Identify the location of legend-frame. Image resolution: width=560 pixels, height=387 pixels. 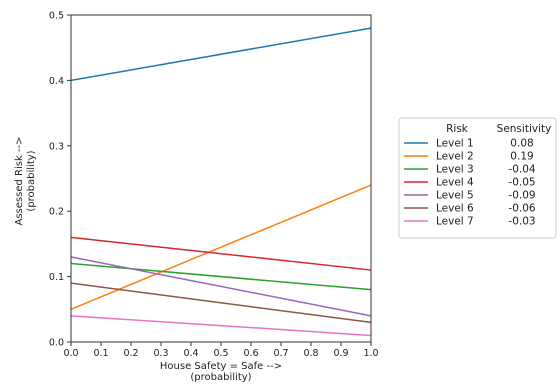
(477, 178).